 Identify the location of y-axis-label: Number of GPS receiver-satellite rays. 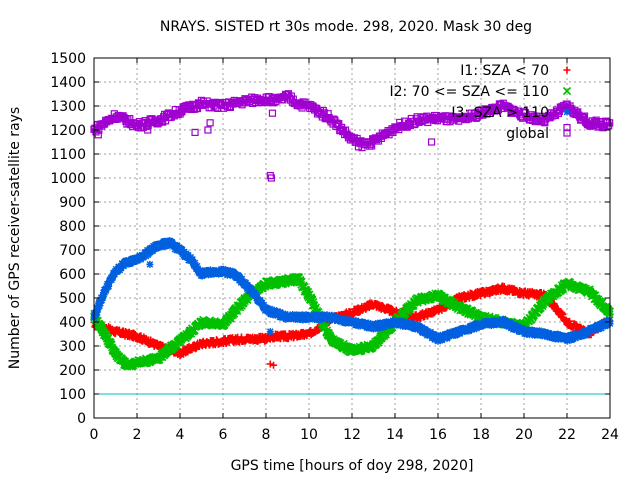
(15, 238).